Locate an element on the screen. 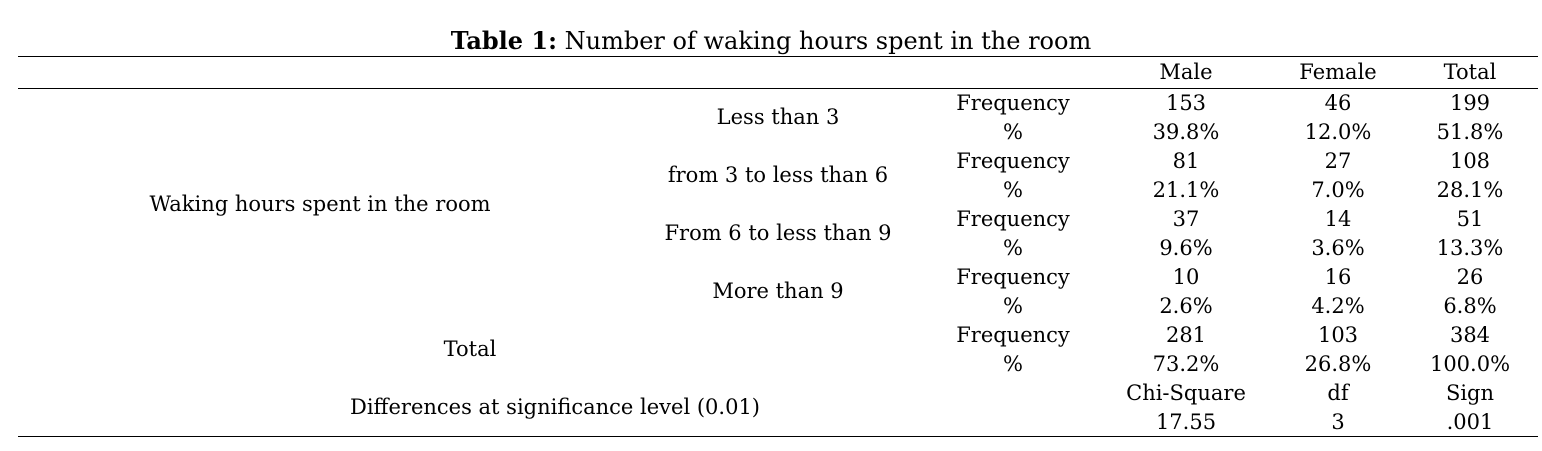  female-percent: 3.6% is located at coordinates (1338, 248).